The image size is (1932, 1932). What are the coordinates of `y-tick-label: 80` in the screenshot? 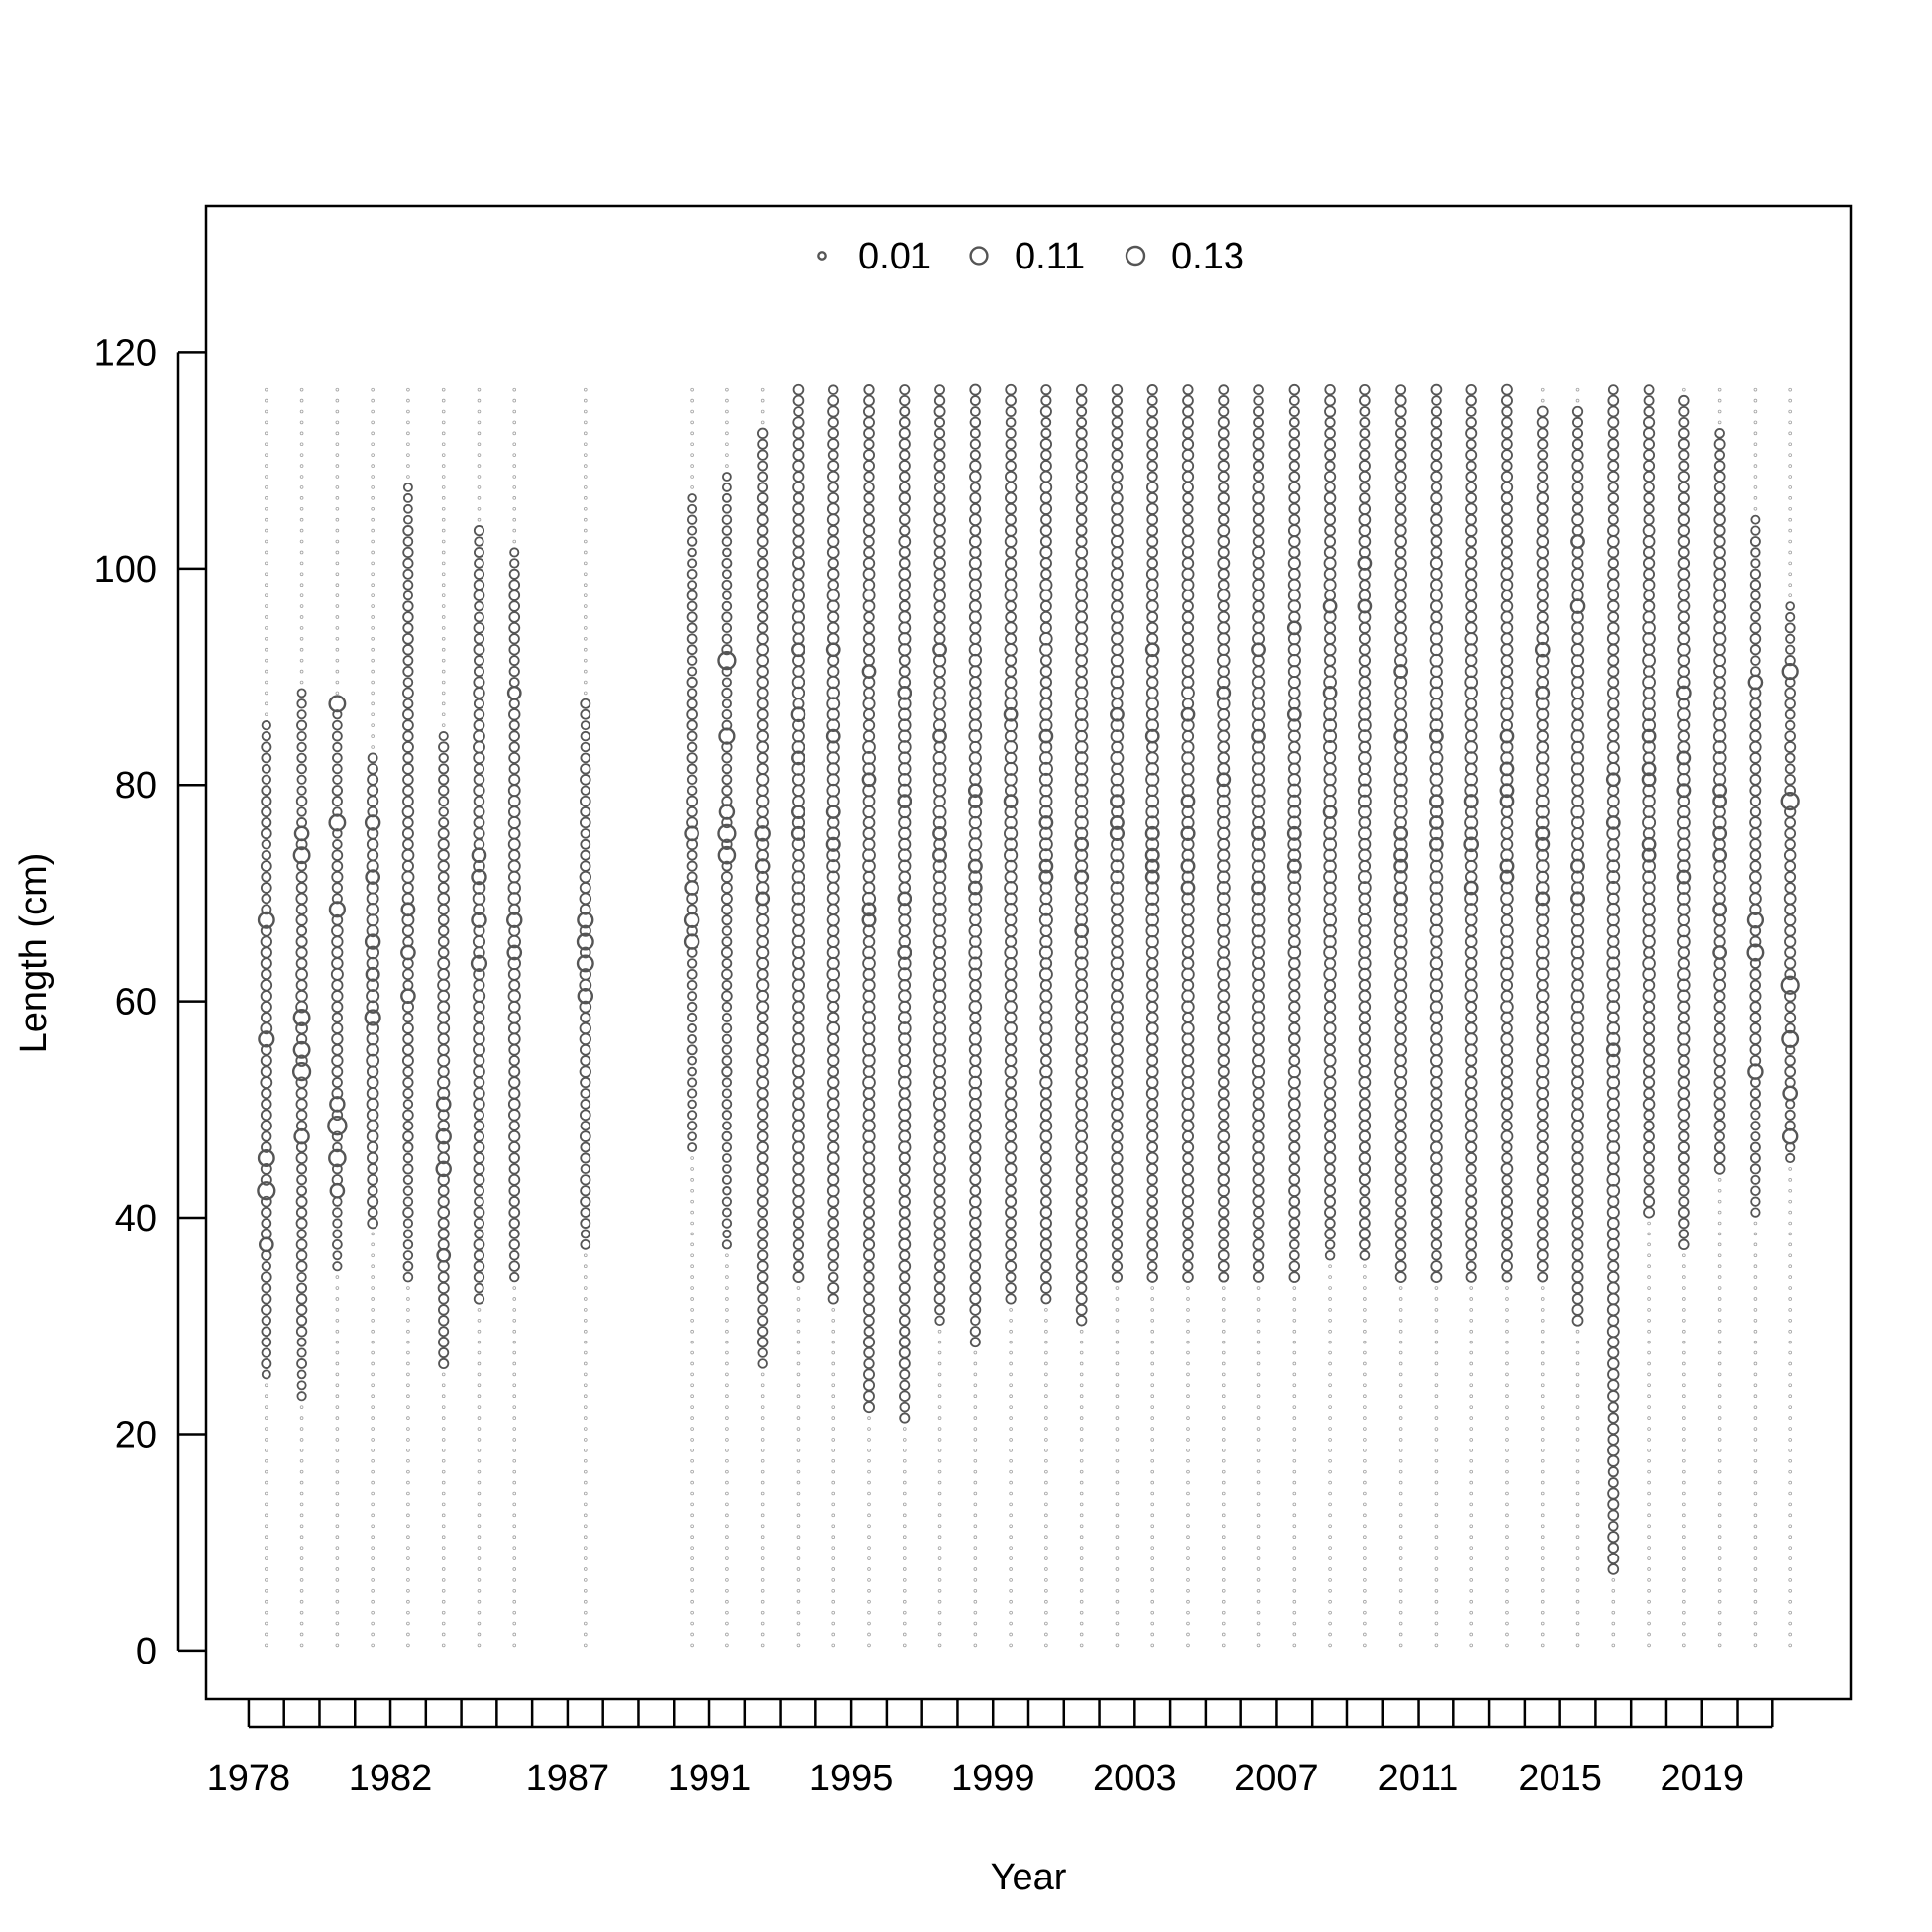 It's located at (136, 785).